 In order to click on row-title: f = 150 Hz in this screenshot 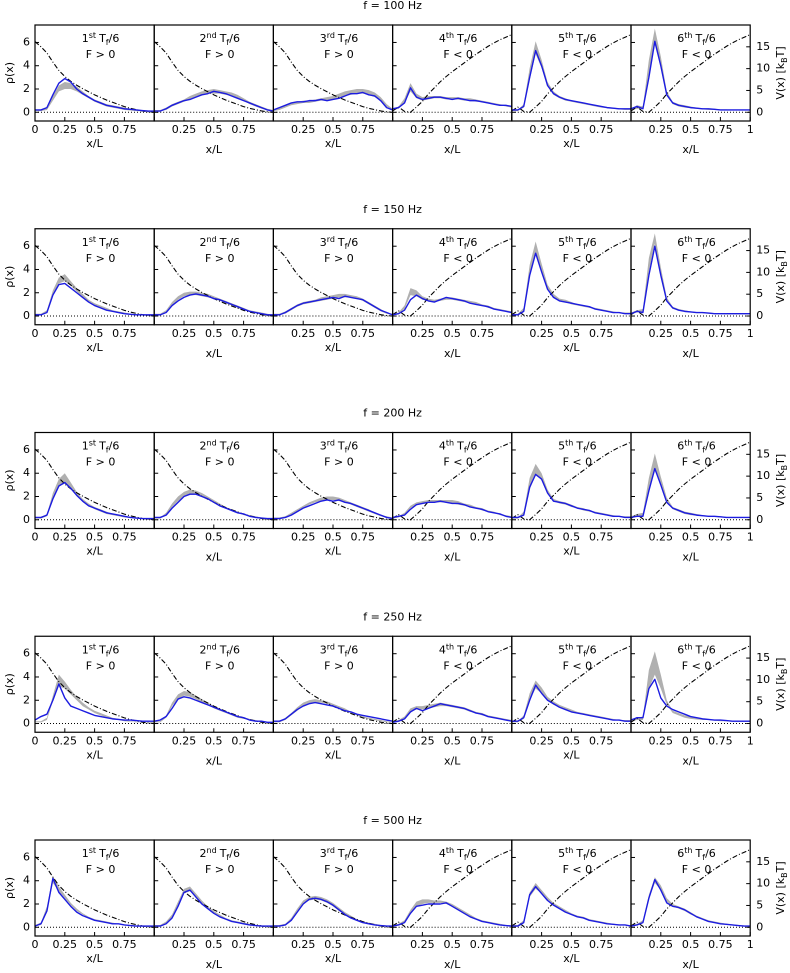, I will do `click(392, 209)`.